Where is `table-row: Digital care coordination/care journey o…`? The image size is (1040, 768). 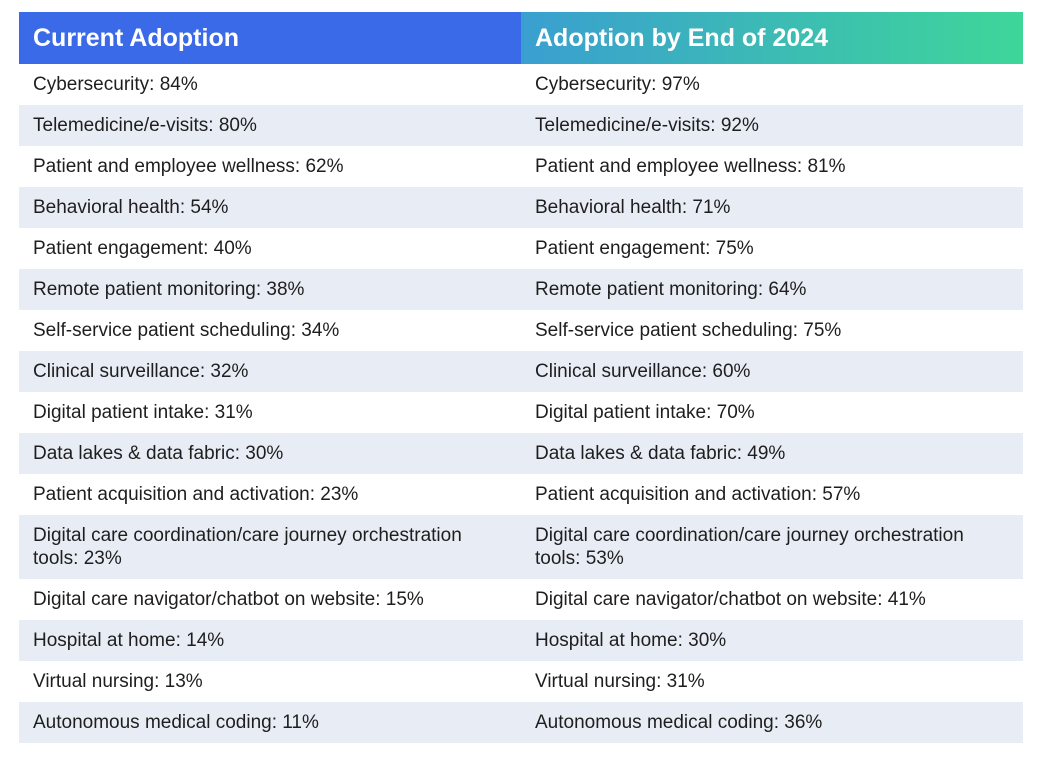 table-row: Digital care coordination/care journey o… is located at coordinates (521, 547).